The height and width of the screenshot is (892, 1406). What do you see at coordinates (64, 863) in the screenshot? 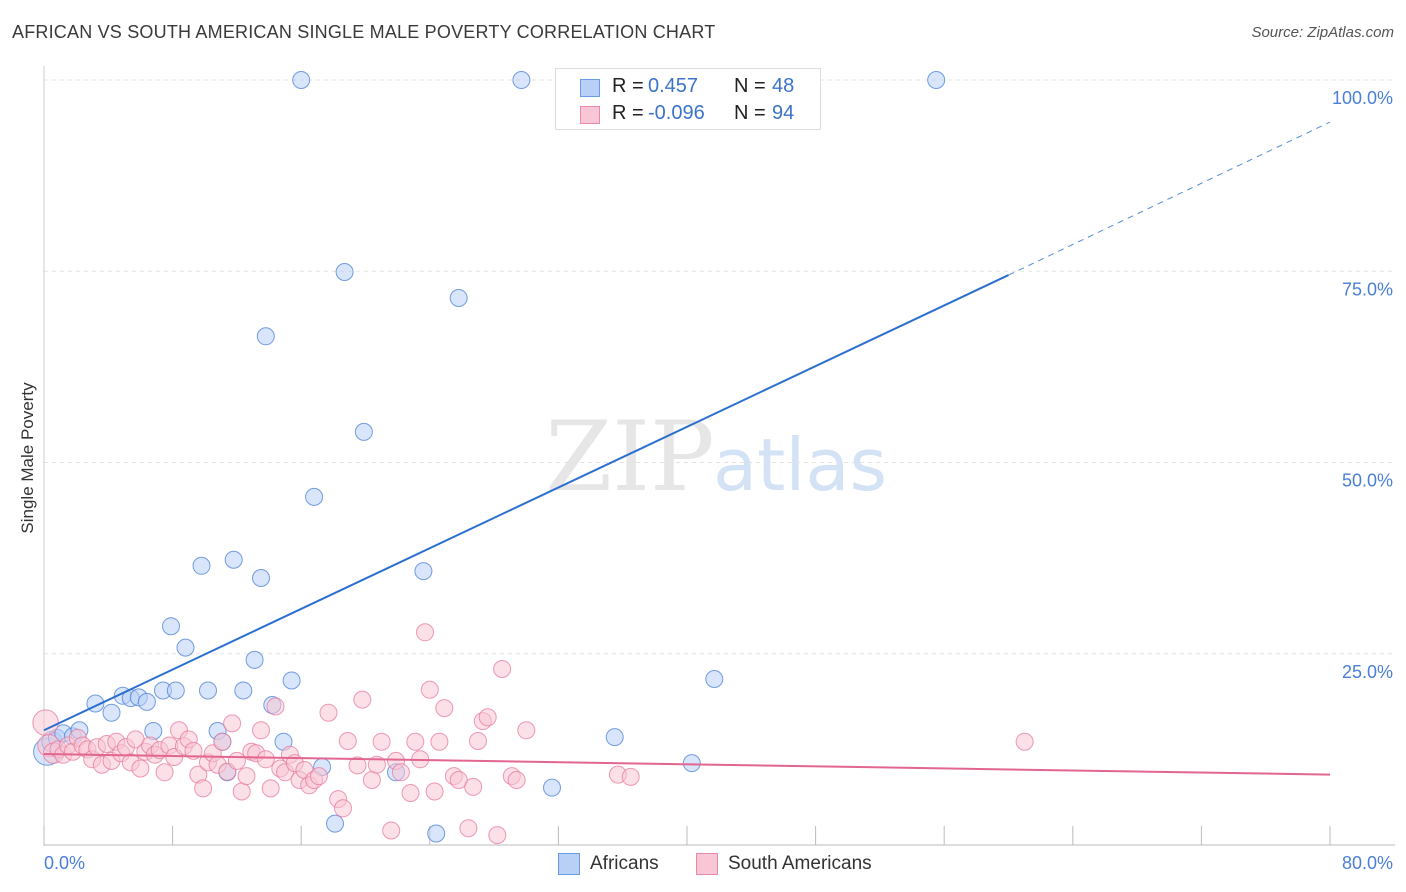
I see `x-tick-label: 0.0%` at bounding box center [64, 863].